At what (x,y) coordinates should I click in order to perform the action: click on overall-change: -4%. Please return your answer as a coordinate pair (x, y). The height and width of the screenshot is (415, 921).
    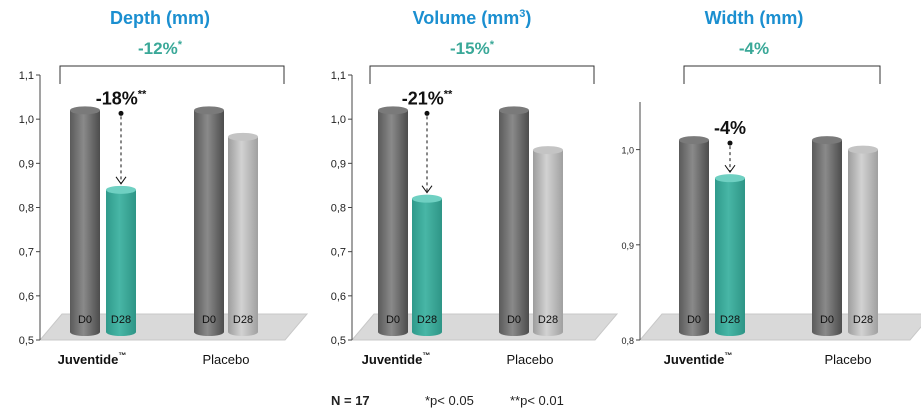
    Looking at the image, I should click on (754, 48).